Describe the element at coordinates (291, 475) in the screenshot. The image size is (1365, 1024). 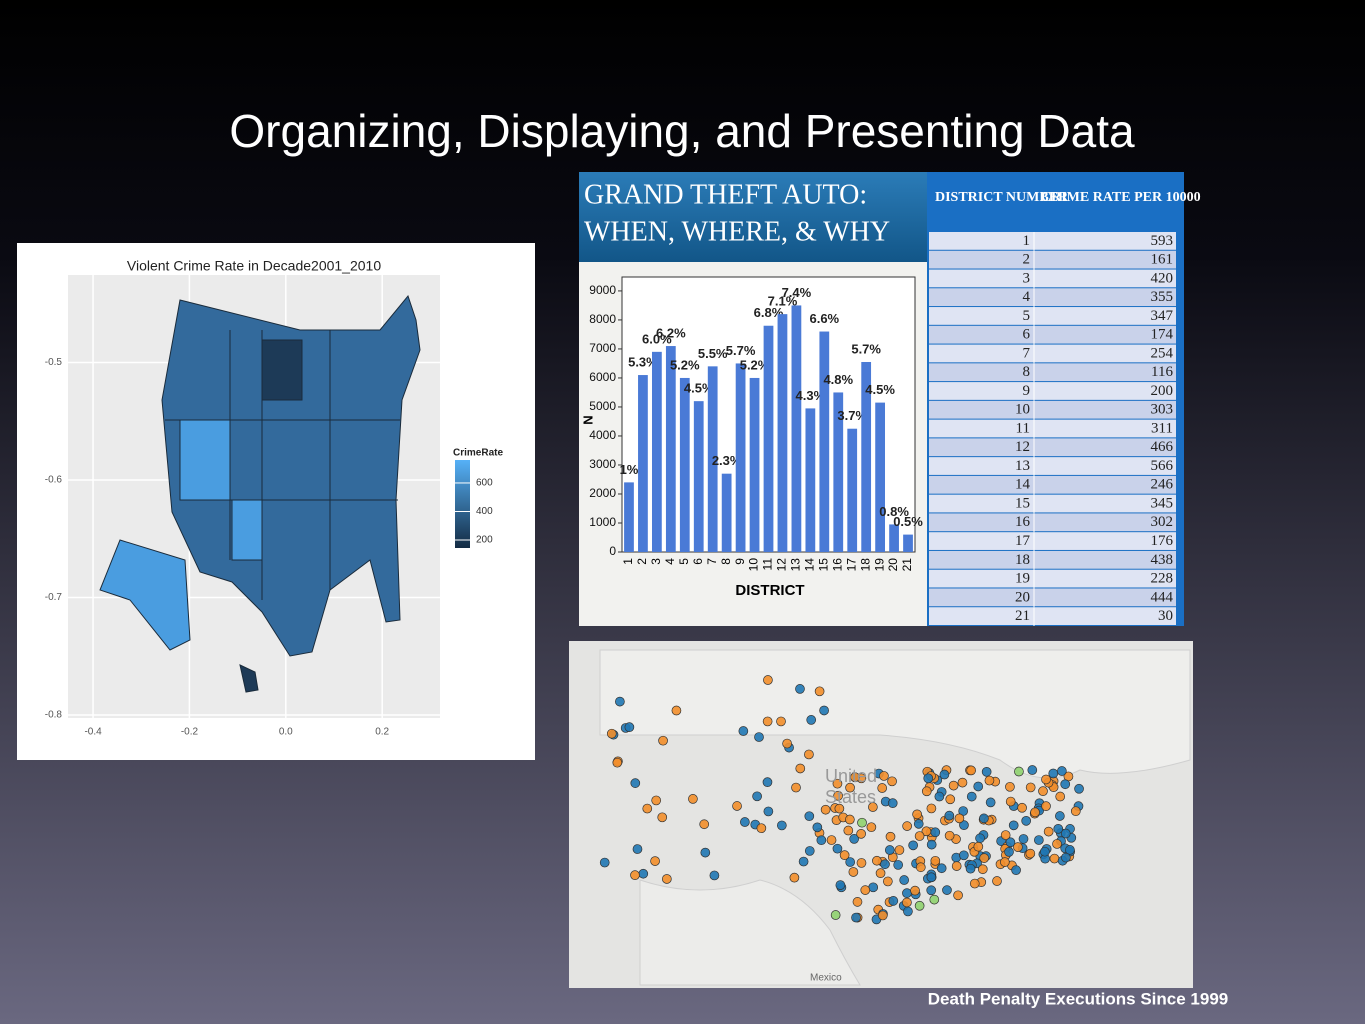
I see `us-map` at that location.